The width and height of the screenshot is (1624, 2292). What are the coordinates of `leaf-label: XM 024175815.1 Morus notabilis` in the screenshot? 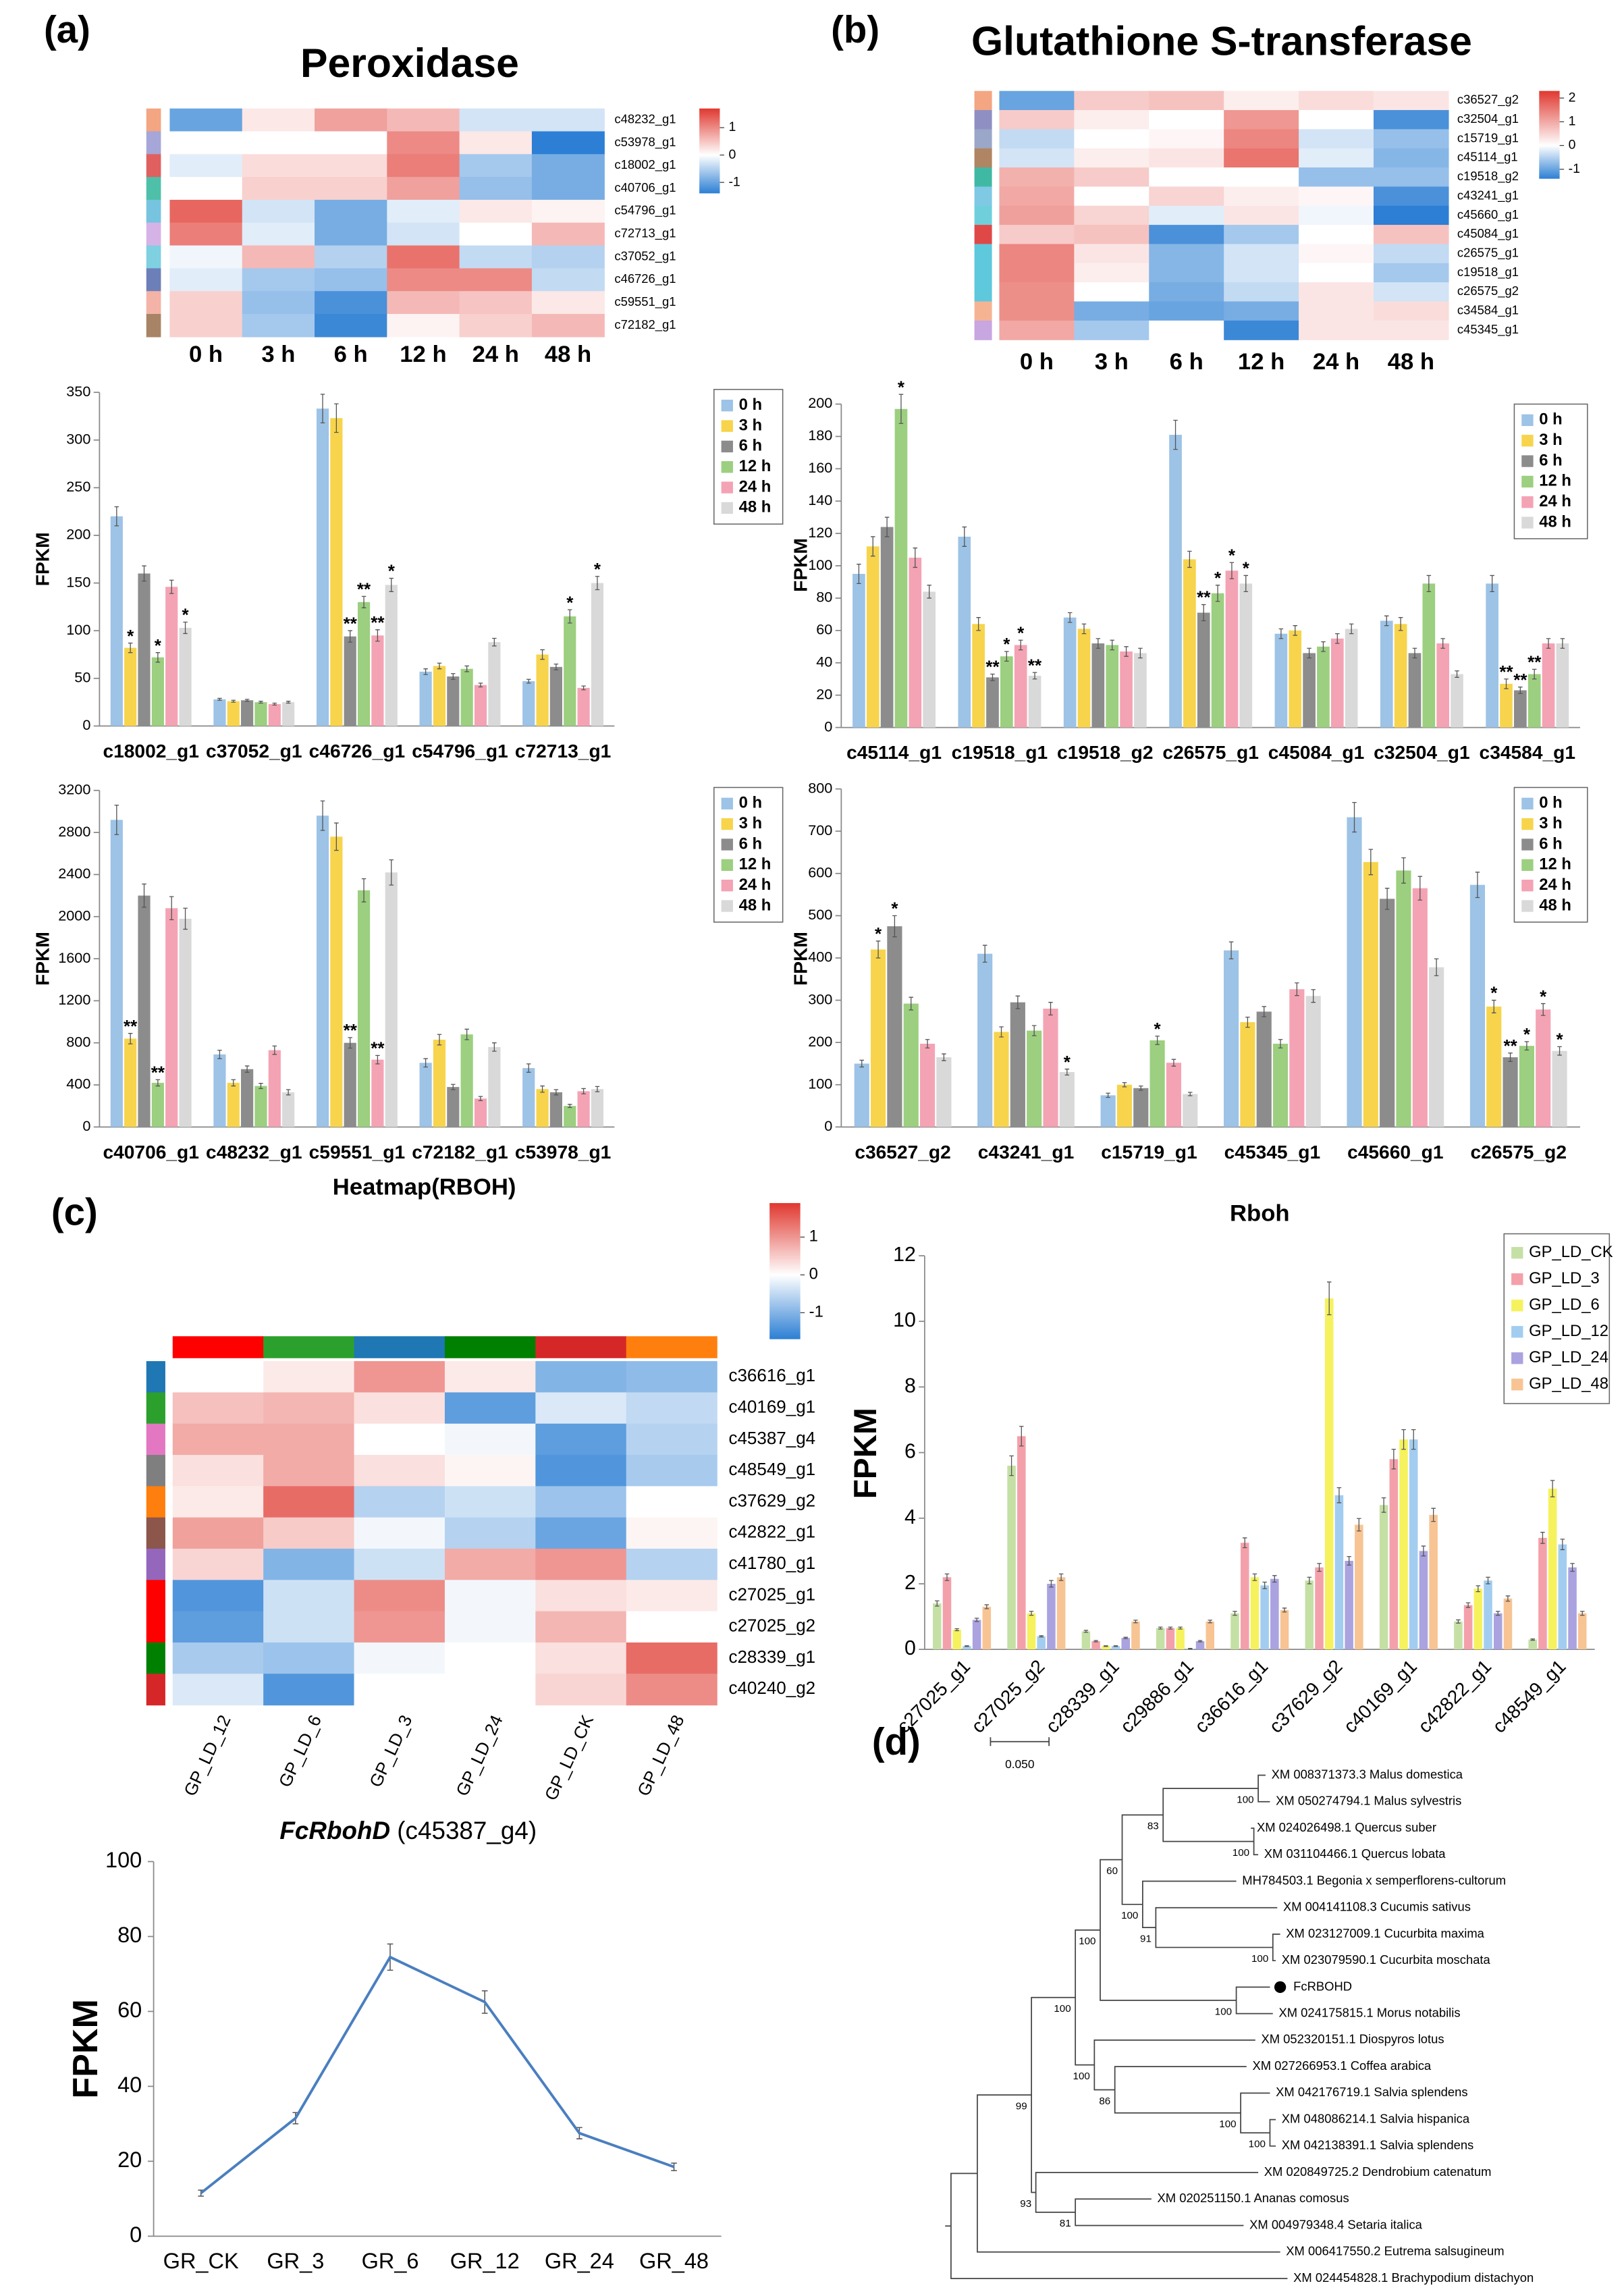 It's located at (1369, 2013).